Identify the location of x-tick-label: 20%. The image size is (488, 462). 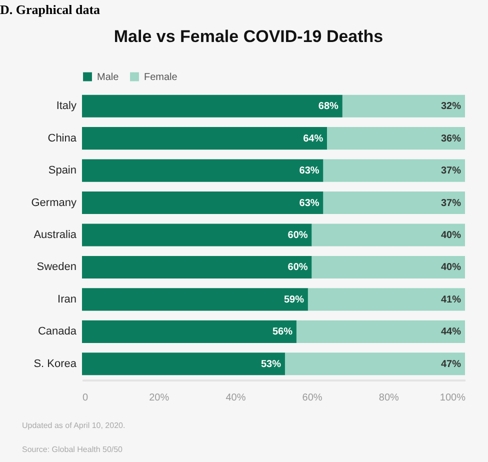
(159, 398).